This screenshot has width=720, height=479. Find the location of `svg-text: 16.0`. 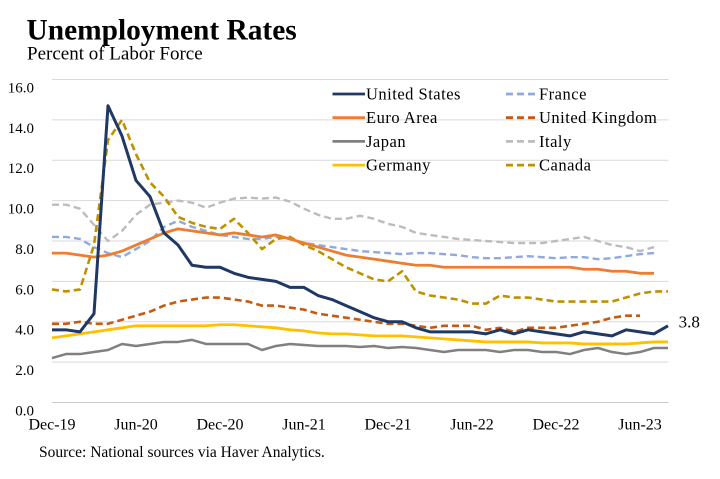

svg-text: 16.0 is located at coordinates (21, 88).